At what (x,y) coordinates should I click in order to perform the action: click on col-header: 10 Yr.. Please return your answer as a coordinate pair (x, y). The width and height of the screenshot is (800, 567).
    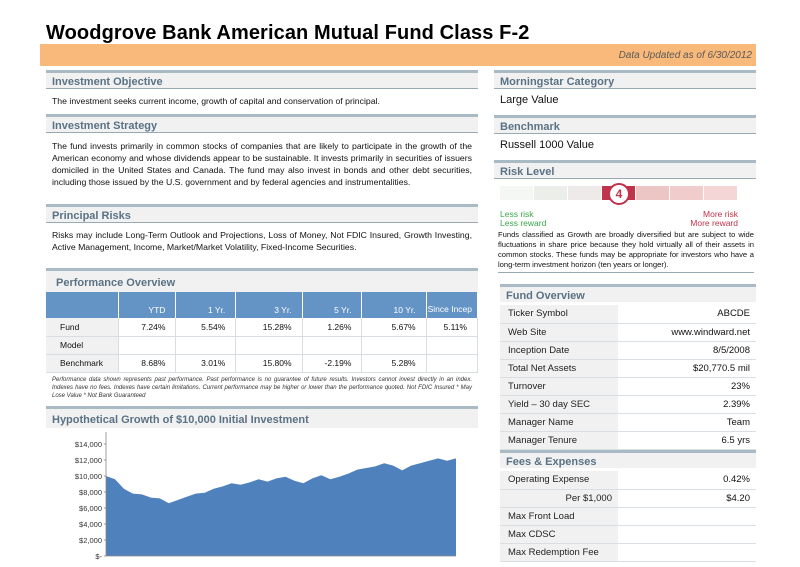
    Looking at the image, I should click on (394, 305).